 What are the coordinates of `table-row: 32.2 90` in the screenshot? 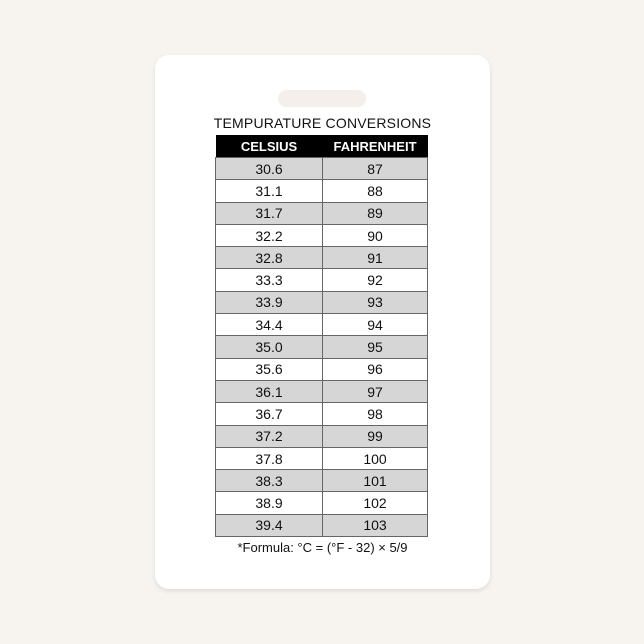 It's located at (321, 235).